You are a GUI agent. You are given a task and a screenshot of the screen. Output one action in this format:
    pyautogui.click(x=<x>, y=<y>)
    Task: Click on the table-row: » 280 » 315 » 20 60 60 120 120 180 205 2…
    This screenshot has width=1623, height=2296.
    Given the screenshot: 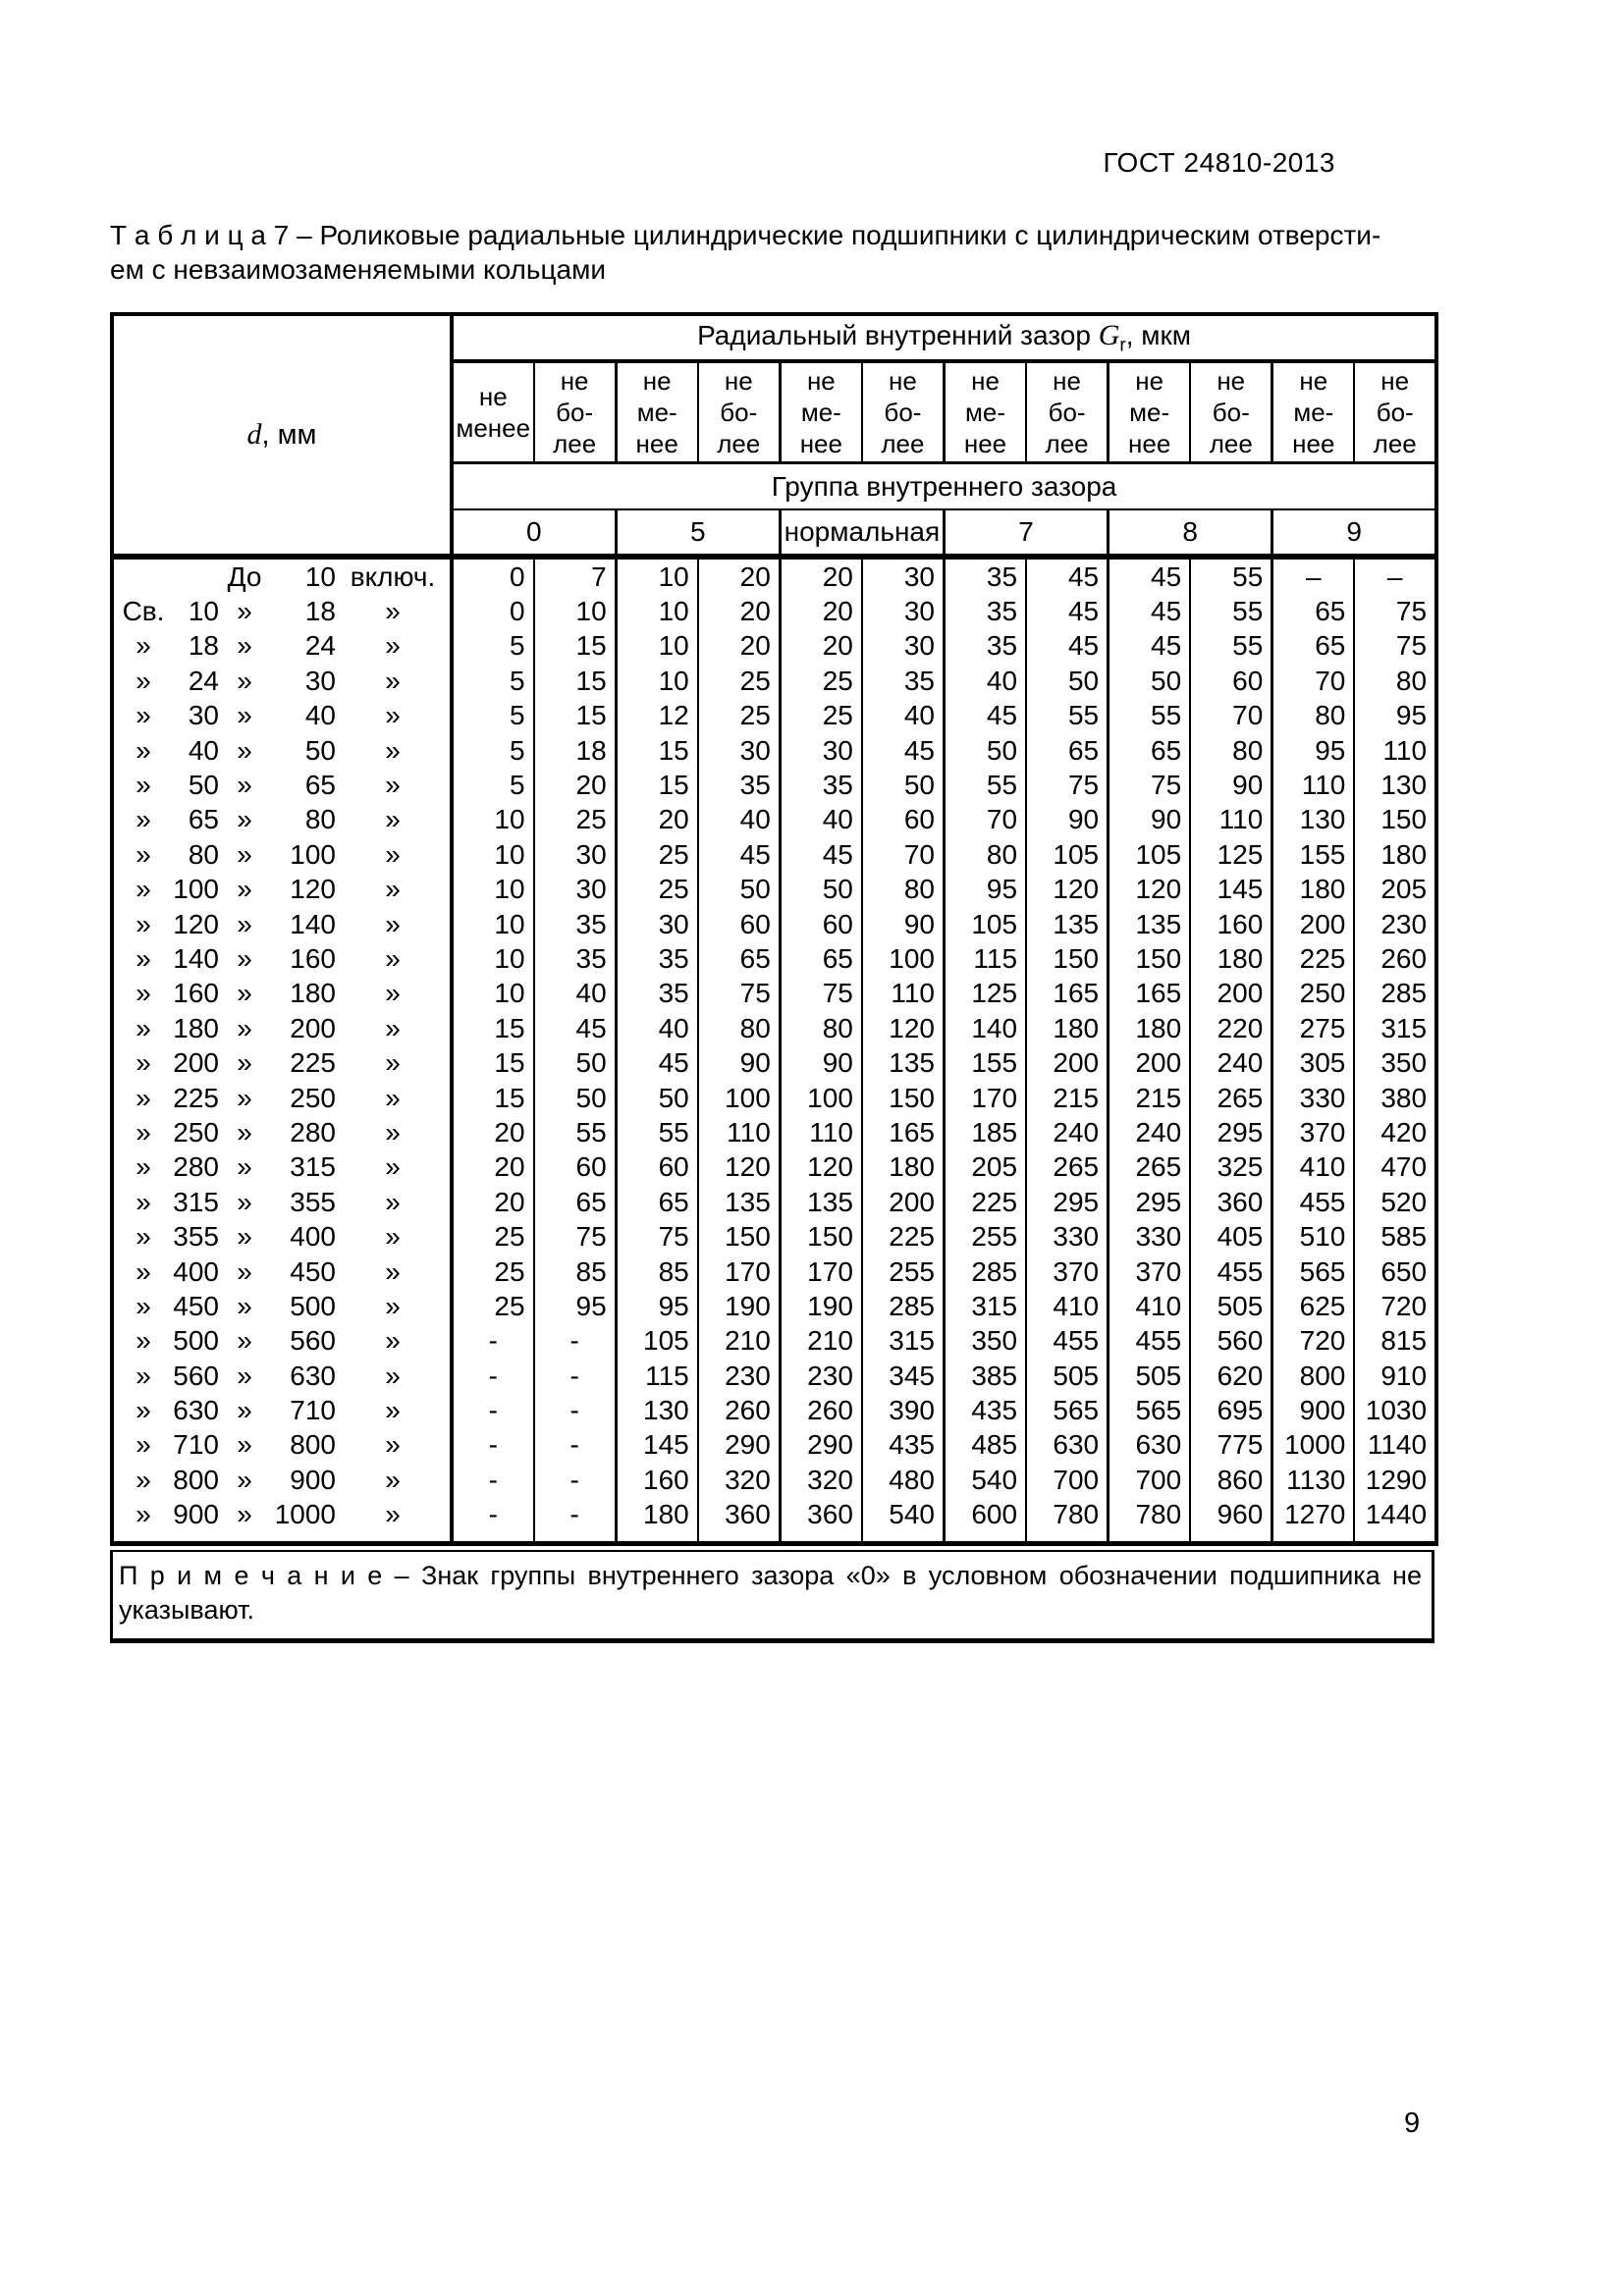 What is the action you would take?
    pyautogui.click(x=774, y=1167)
    